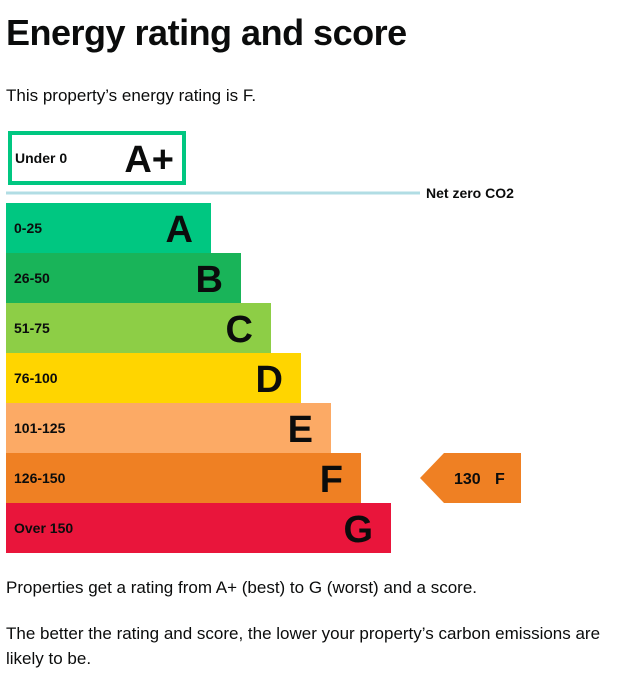 Image resolution: width=636 pixels, height=692 pixels. Describe the element at coordinates (32, 328) in the screenshot. I see `band-c-range: 51-75` at that location.